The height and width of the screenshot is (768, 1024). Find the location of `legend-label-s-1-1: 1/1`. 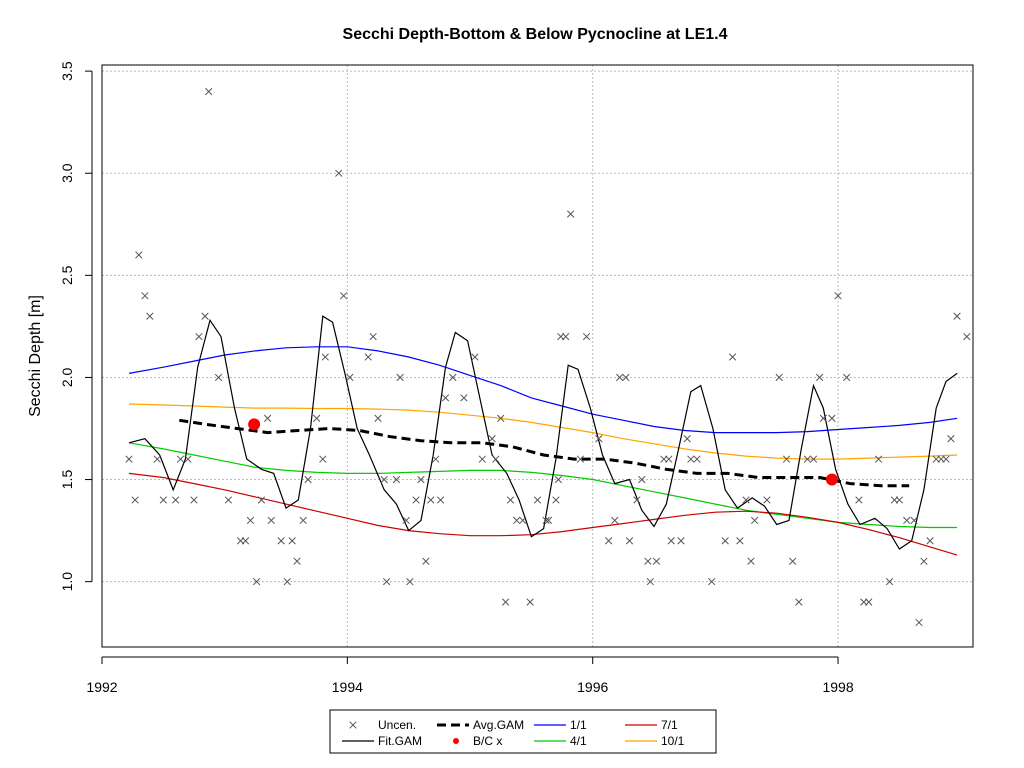

legend-label-s-1-1: 1/1 is located at coordinates (578, 725).